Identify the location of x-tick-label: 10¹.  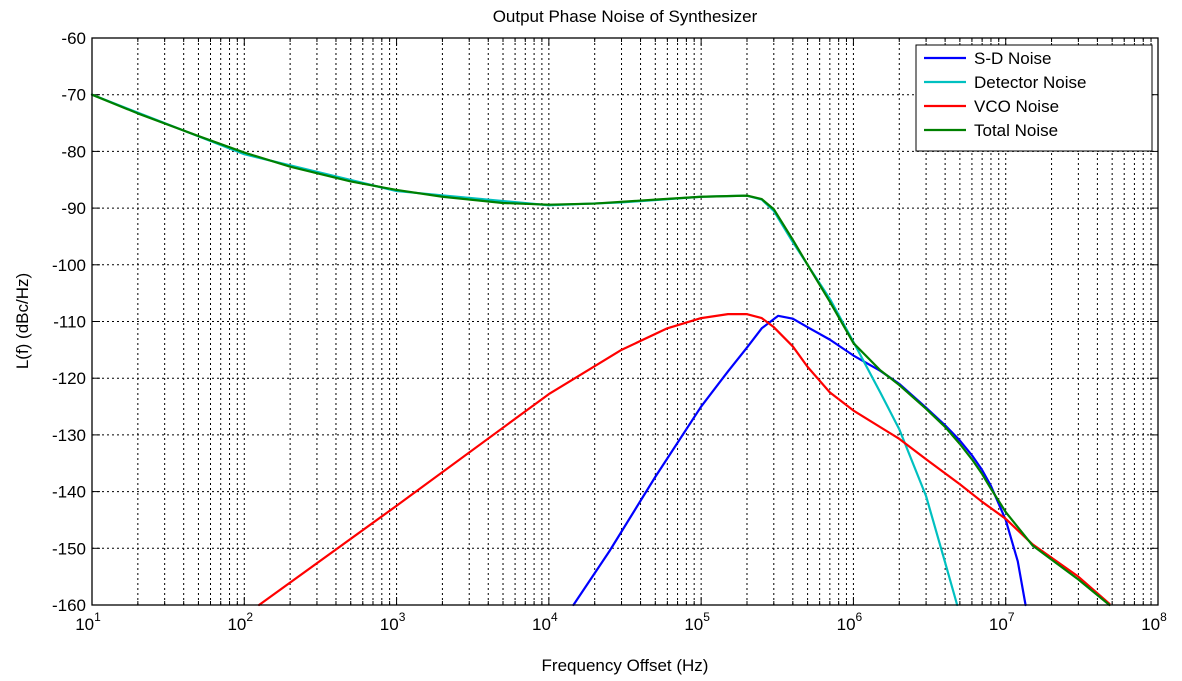
(88, 622).